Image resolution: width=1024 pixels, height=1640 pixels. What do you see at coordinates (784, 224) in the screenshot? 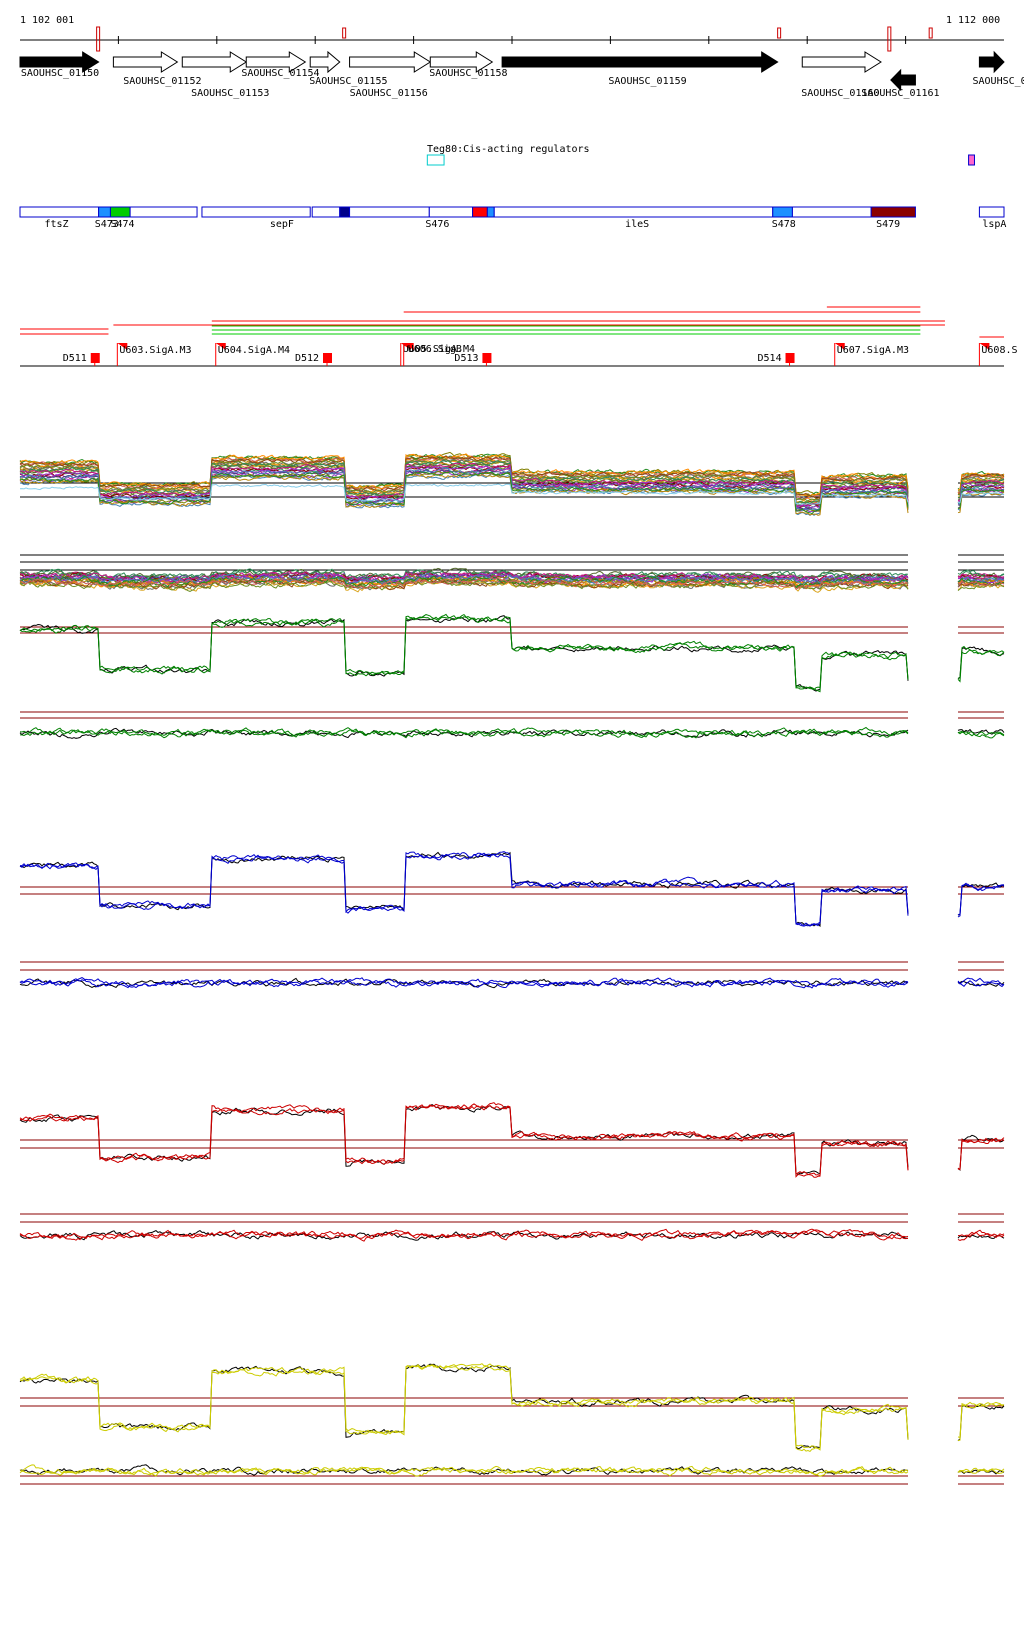
I see `segment-label: S478` at bounding box center [784, 224].